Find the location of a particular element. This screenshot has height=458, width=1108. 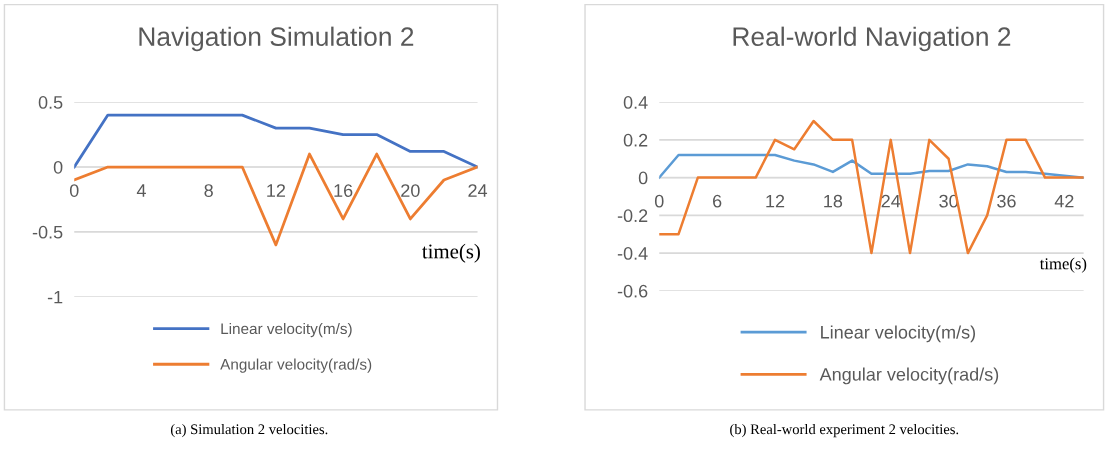

text: (b) Real-world experiment 2 velocities. is located at coordinates (844, 430).